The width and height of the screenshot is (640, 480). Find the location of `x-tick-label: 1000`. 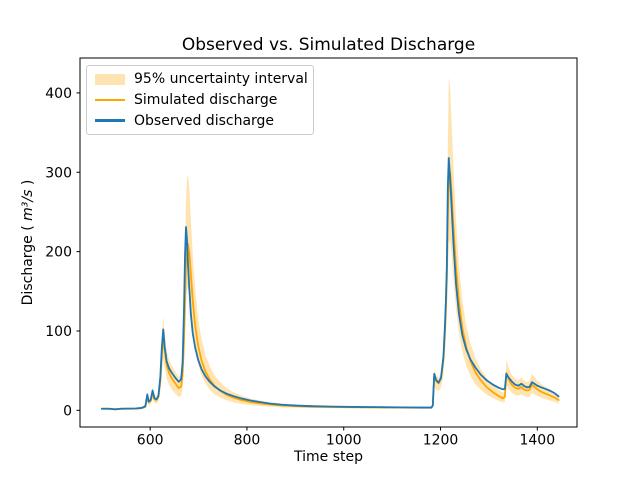

x-tick-label: 1000 is located at coordinates (344, 441).